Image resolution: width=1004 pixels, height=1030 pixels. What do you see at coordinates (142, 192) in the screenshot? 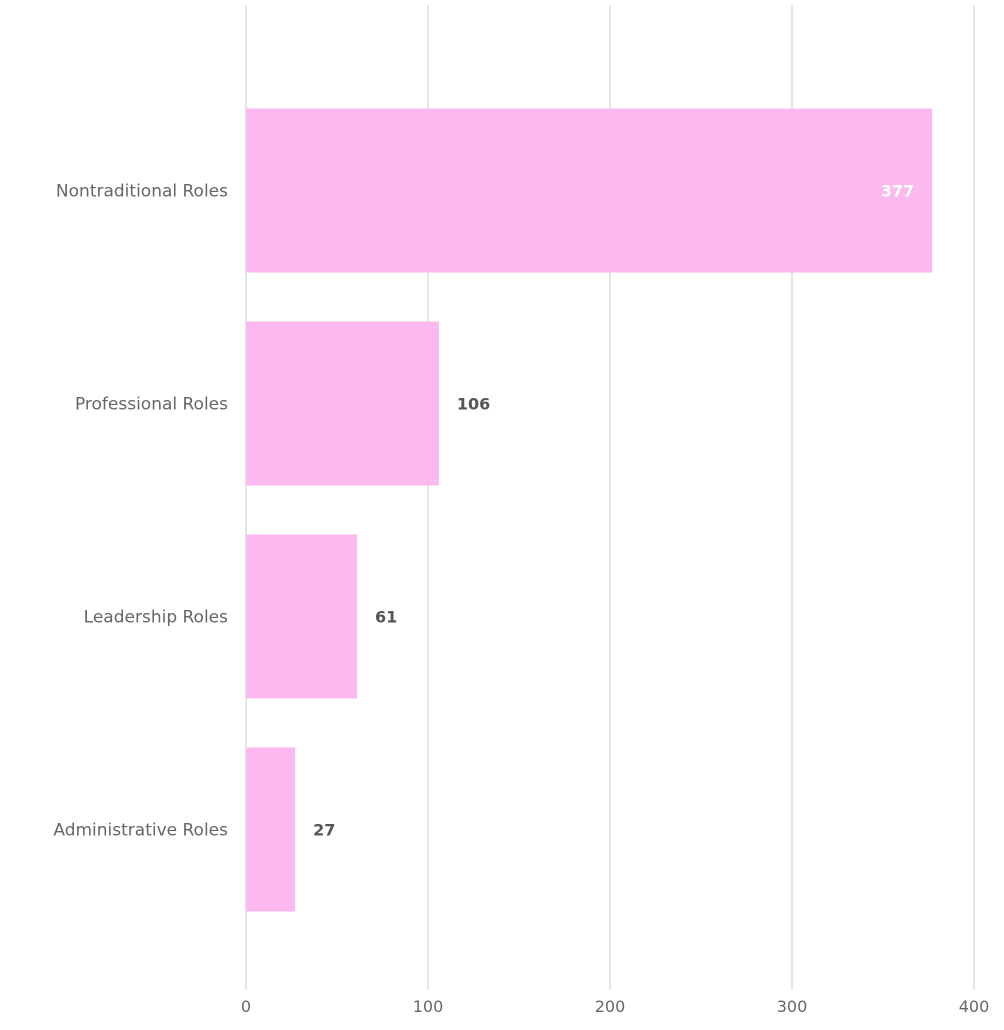
I see `category-label: Nontraditional Roles` at bounding box center [142, 192].